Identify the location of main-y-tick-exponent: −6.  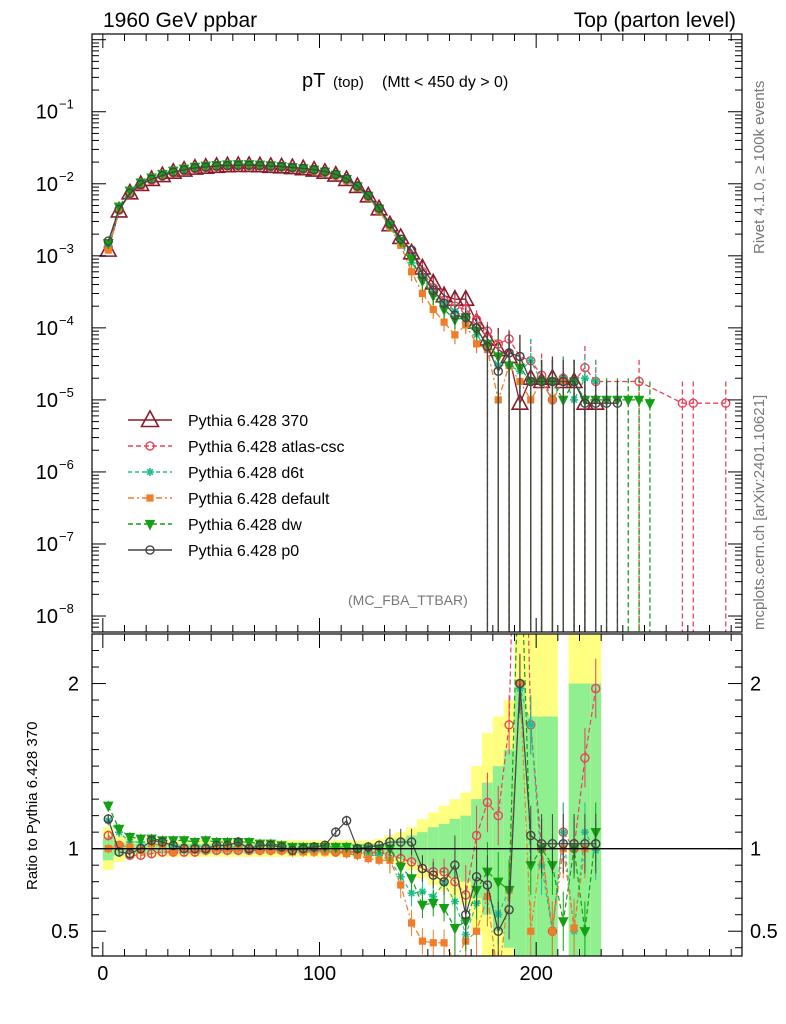
(66, 464).